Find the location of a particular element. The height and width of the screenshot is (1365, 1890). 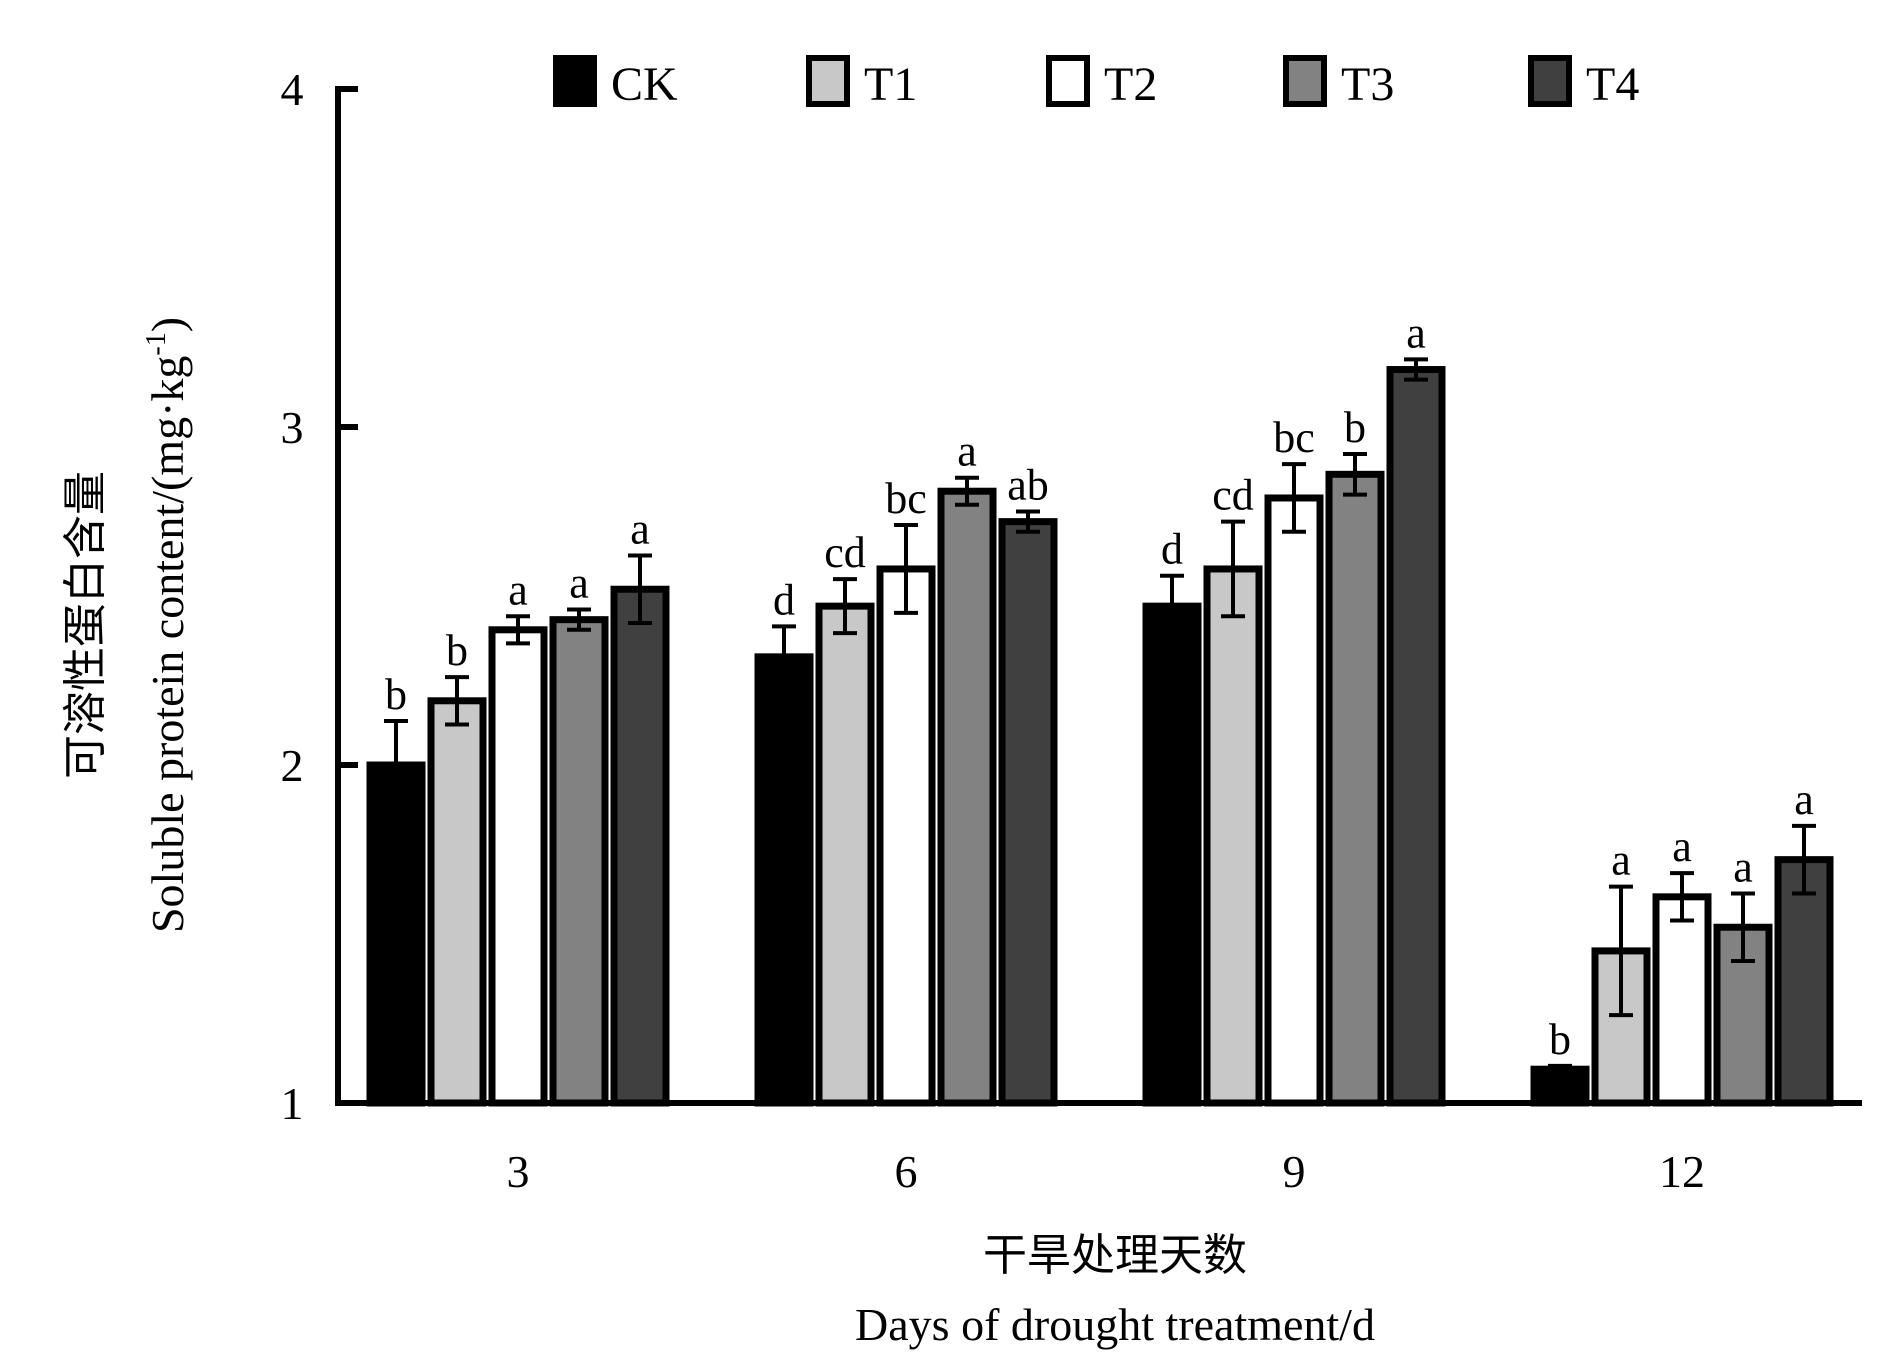

legend: CK T1 T2 T3 T4 is located at coordinates (1096, 83).